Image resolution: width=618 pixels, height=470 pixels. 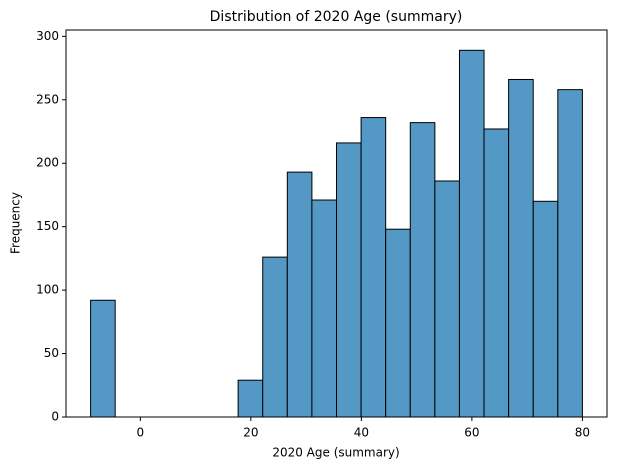 What do you see at coordinates (47, 226) in the screenshot?
I see `y-tick-label: 150` at bounding box center [47, 226].